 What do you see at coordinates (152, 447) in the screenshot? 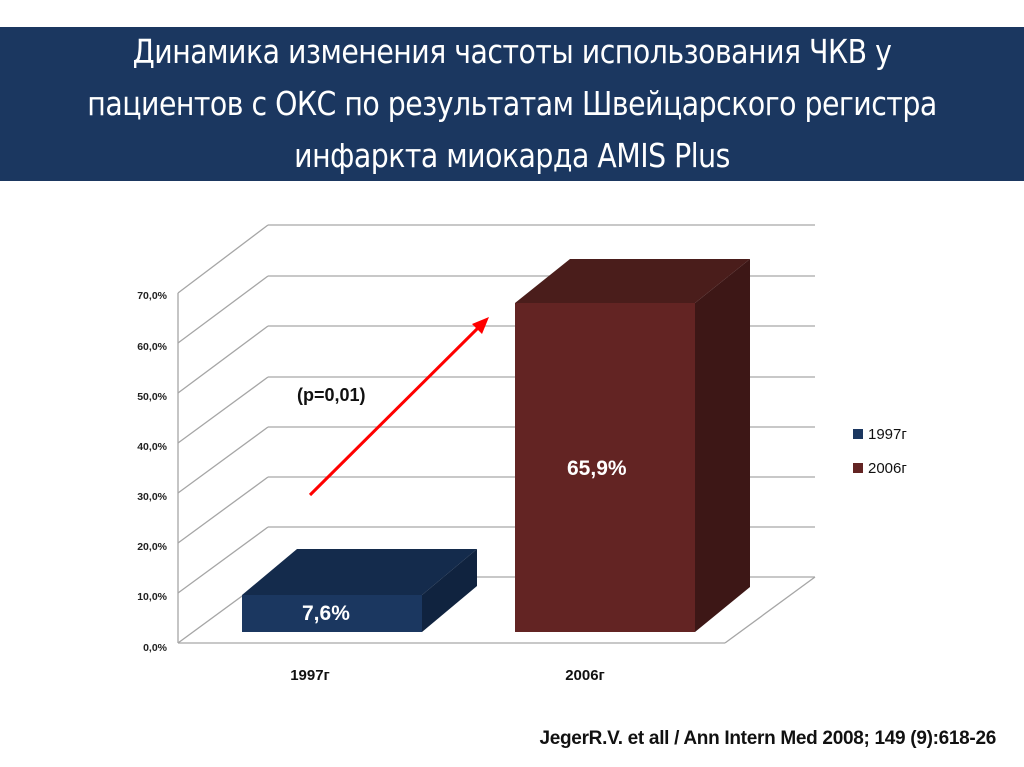
I see `ytick-40: 40,0%` at bounding box center [152, 447].